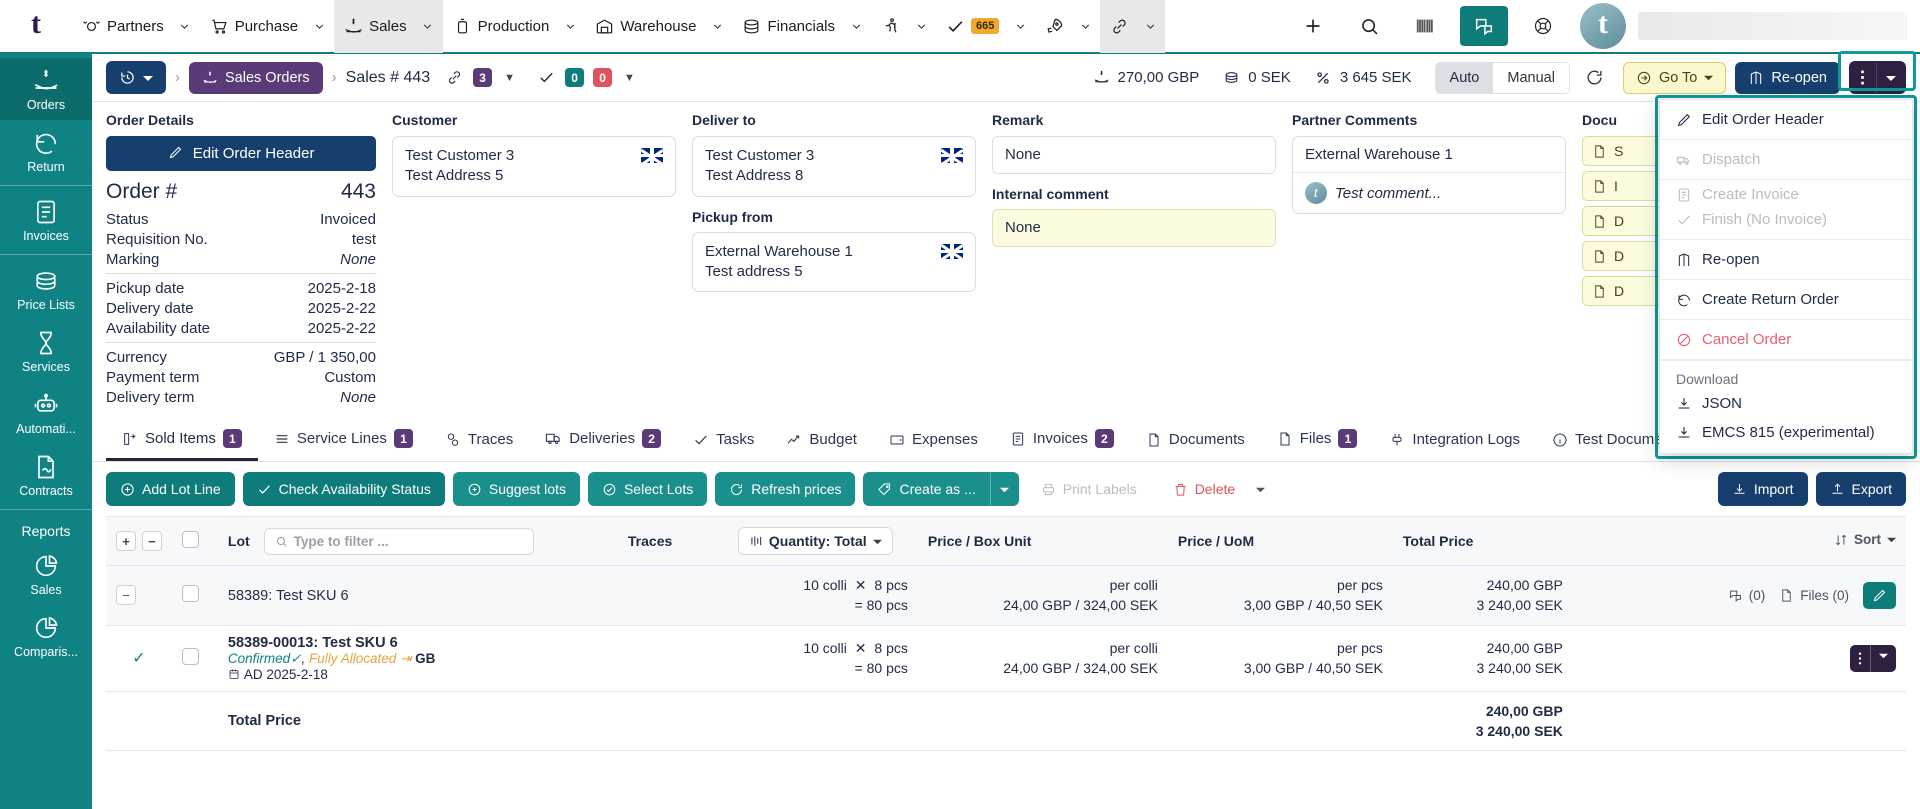 This screenshot has width=1920, height=809. I want to click on nav-tasks: 665, so click(970, 26).